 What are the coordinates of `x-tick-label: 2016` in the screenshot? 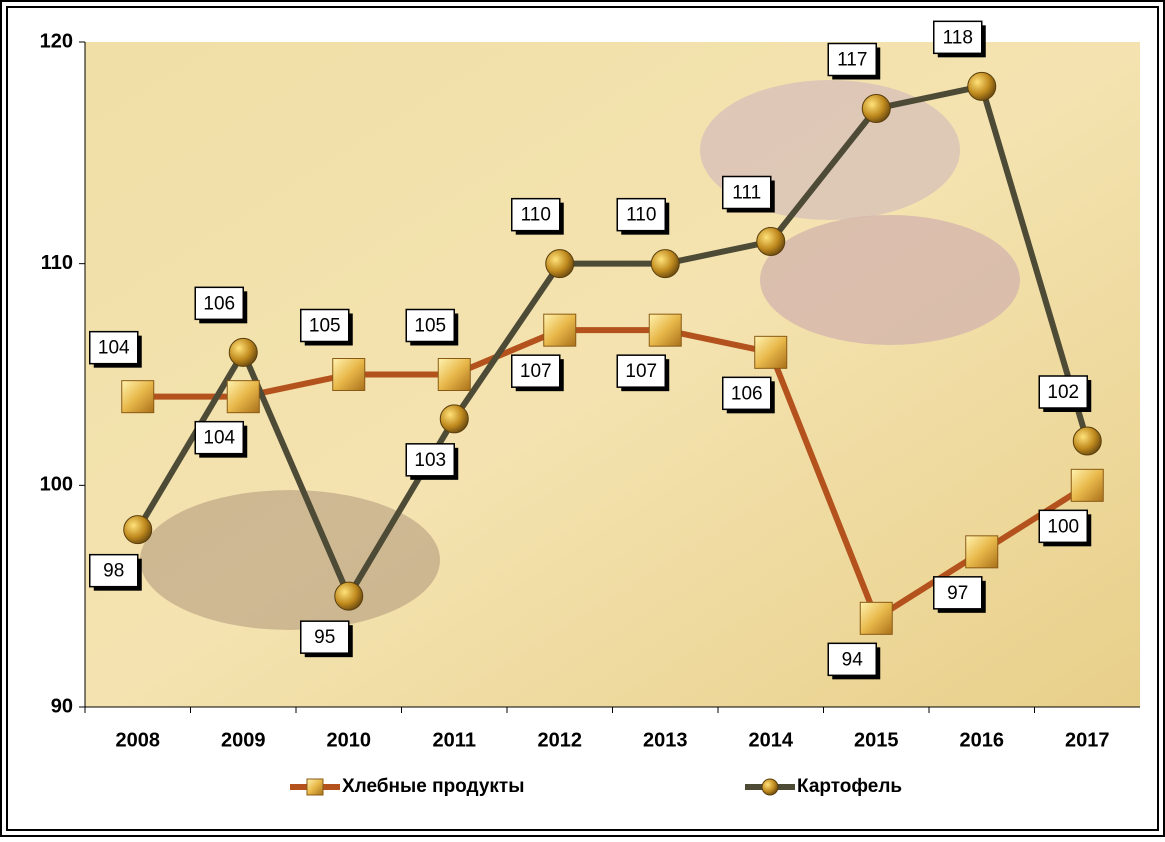 It's located at (982, 740).